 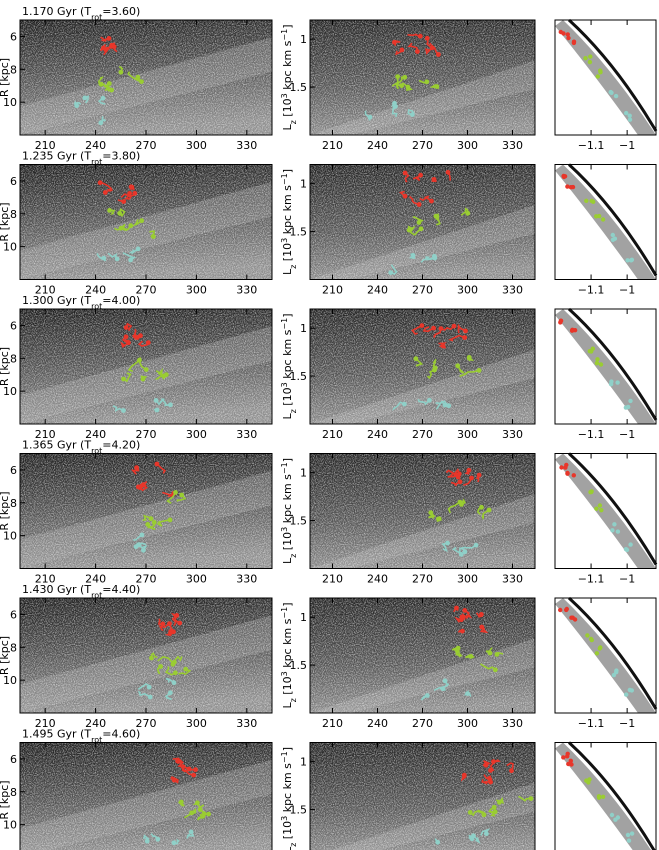 I want to click on right-panel-band, so click(x=605, y=366).